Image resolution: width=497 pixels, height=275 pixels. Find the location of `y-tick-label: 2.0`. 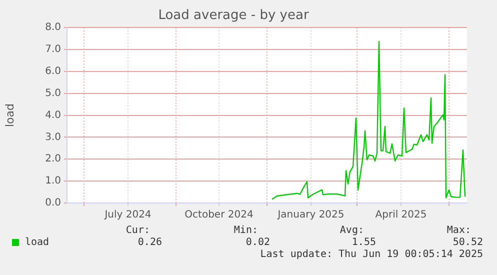

y-tick-label: 2.0 is located at coordinates (53, 159).